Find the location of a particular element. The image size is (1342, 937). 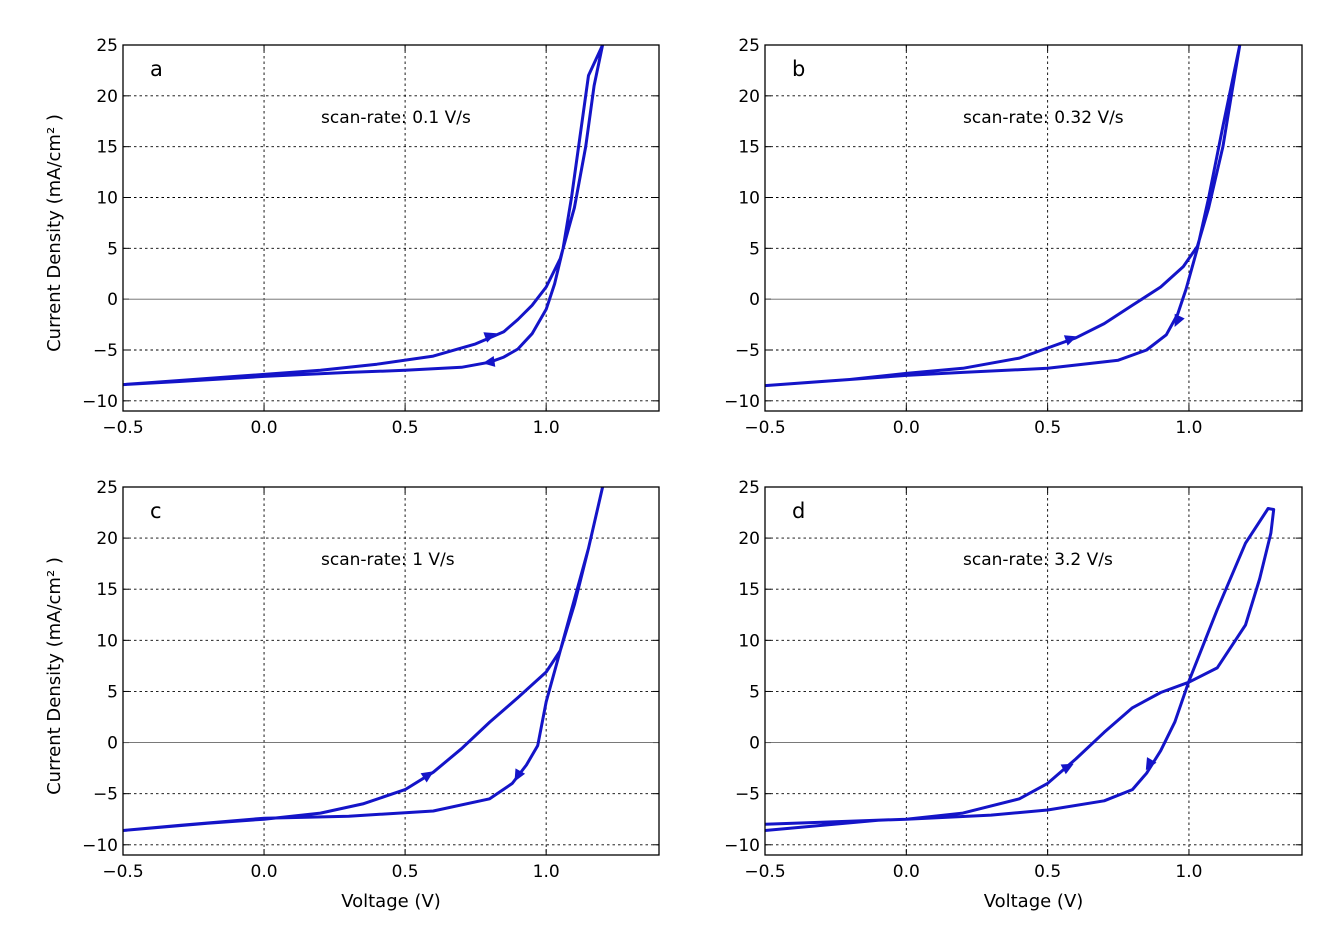

panel-label: d is located at coordinates (798, 511).